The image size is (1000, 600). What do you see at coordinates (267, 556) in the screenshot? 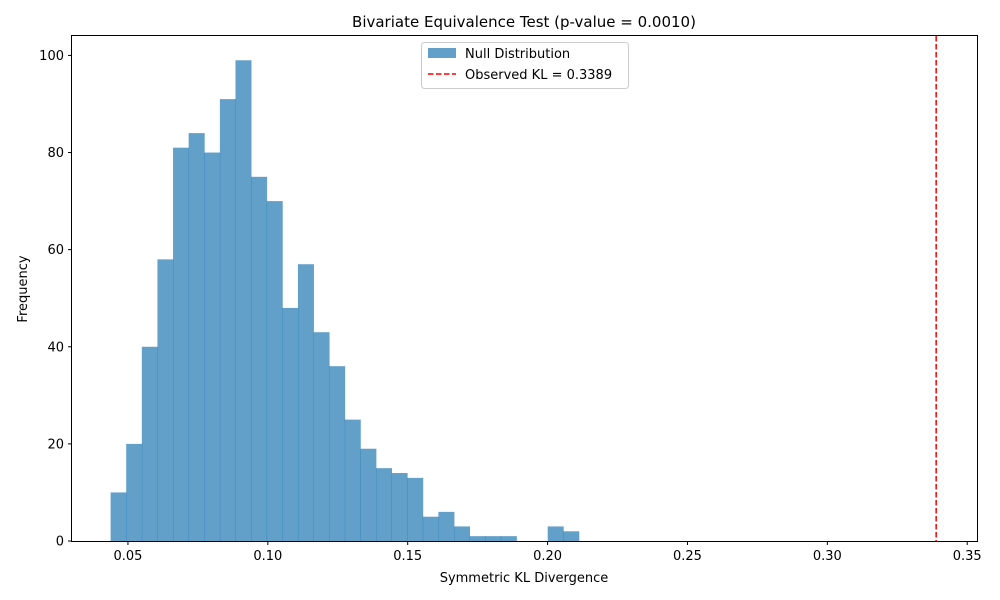
I see `x-tick-label: 0.10` at bounding box center [267, 556].